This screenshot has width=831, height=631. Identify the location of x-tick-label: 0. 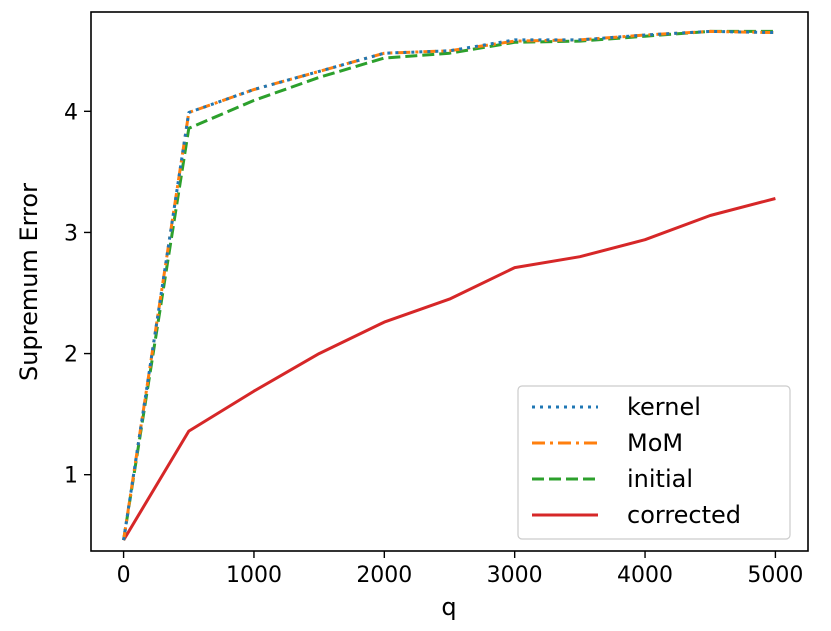
(124, 575).